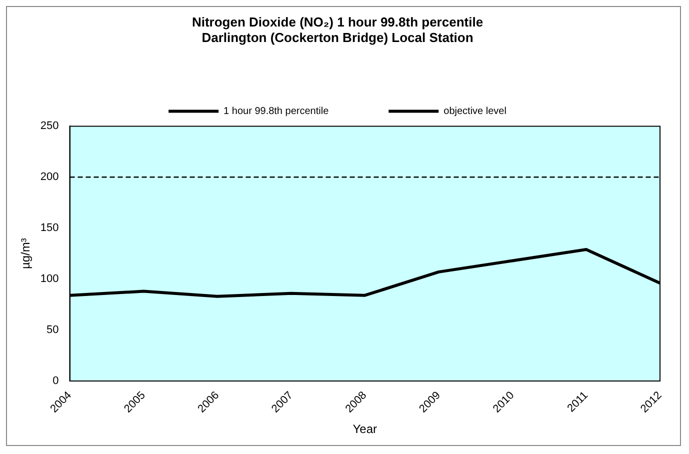  I want to click on x-axis-title: Year, so click(364, 429).